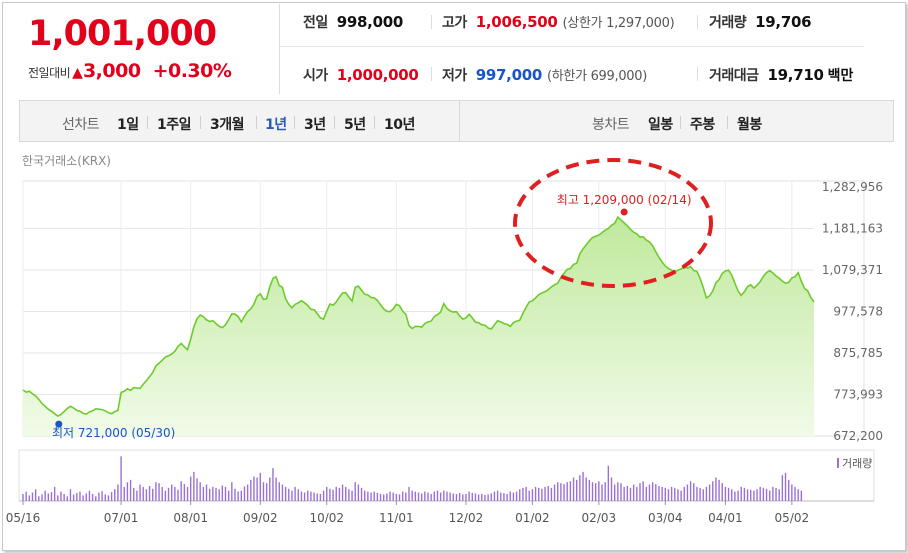 This screenshot has height=553, width=908. What do you see at coordinates (572, 46) in the screenshot?
I see `stats-divider` at bounding box center [572, 46].